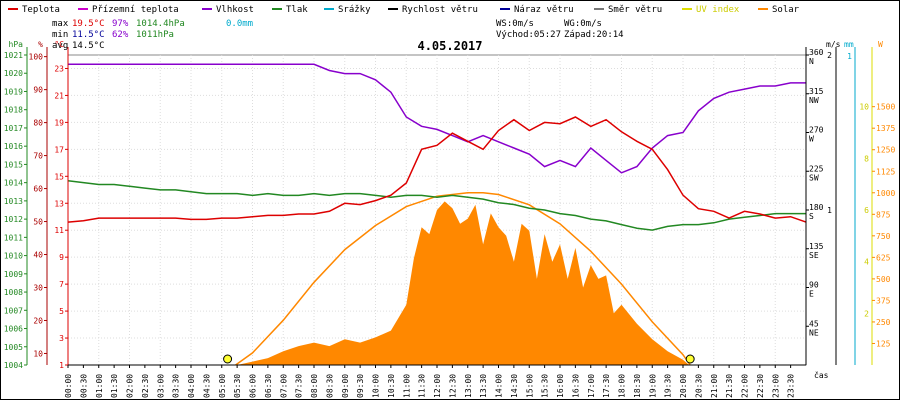  What do you see at coordinates (885, 128) in the screenshot?
I see `solar-tick-label: 1375` at bounding box center [885, 128].